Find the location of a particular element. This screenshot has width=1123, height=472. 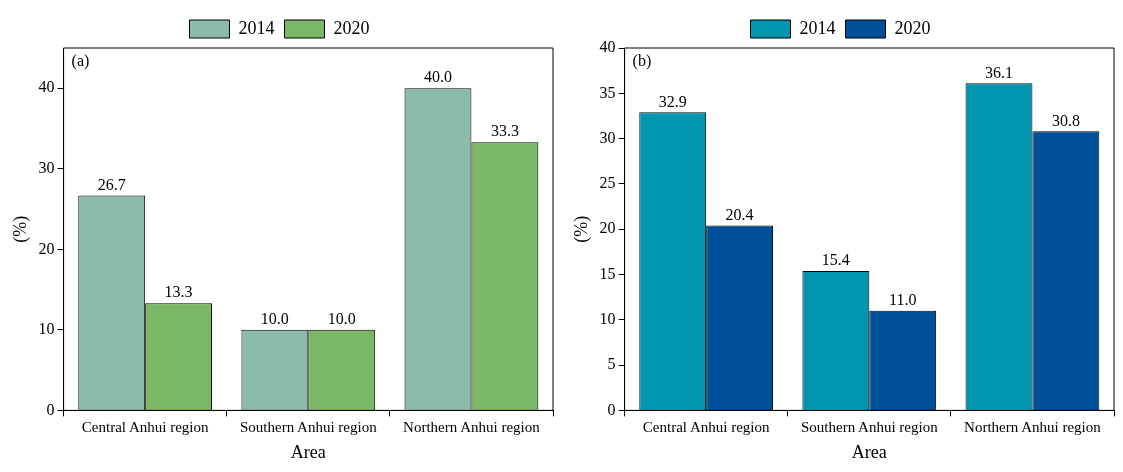

y-tick-label: 5 is located at coordinates (611, 364).